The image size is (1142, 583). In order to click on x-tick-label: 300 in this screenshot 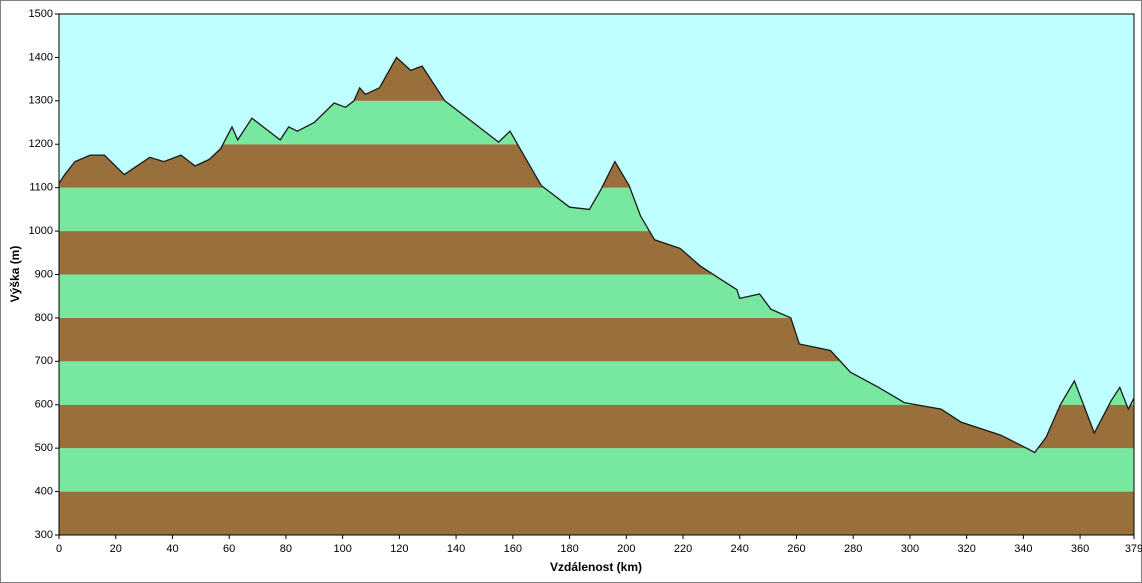, I will do `click(910, 549)`.